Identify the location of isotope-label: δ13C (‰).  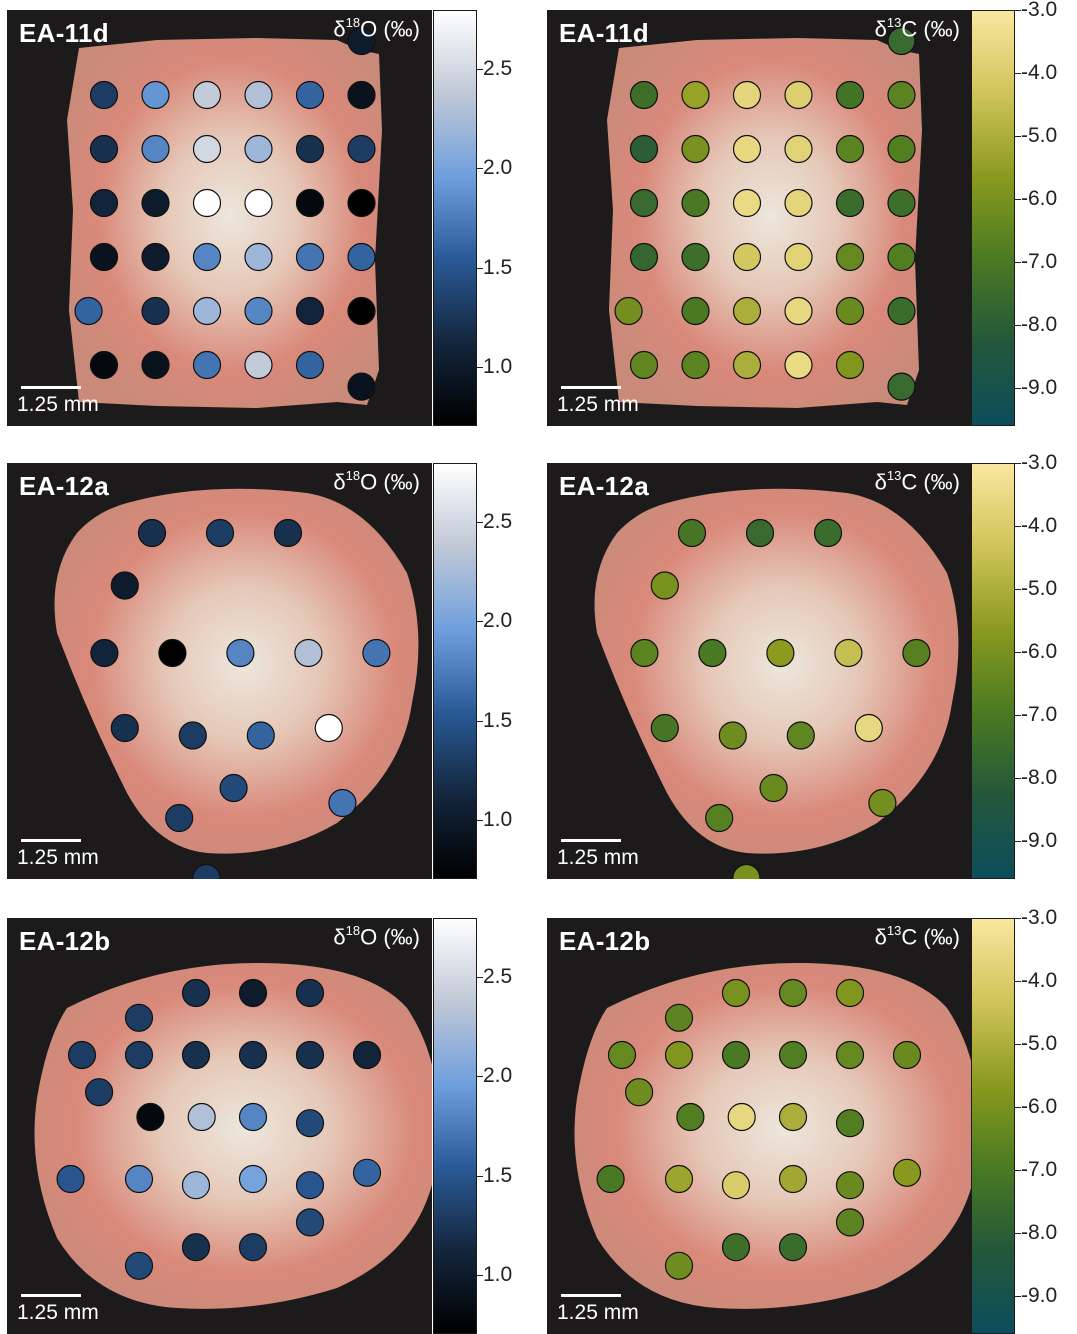
(917, 481).